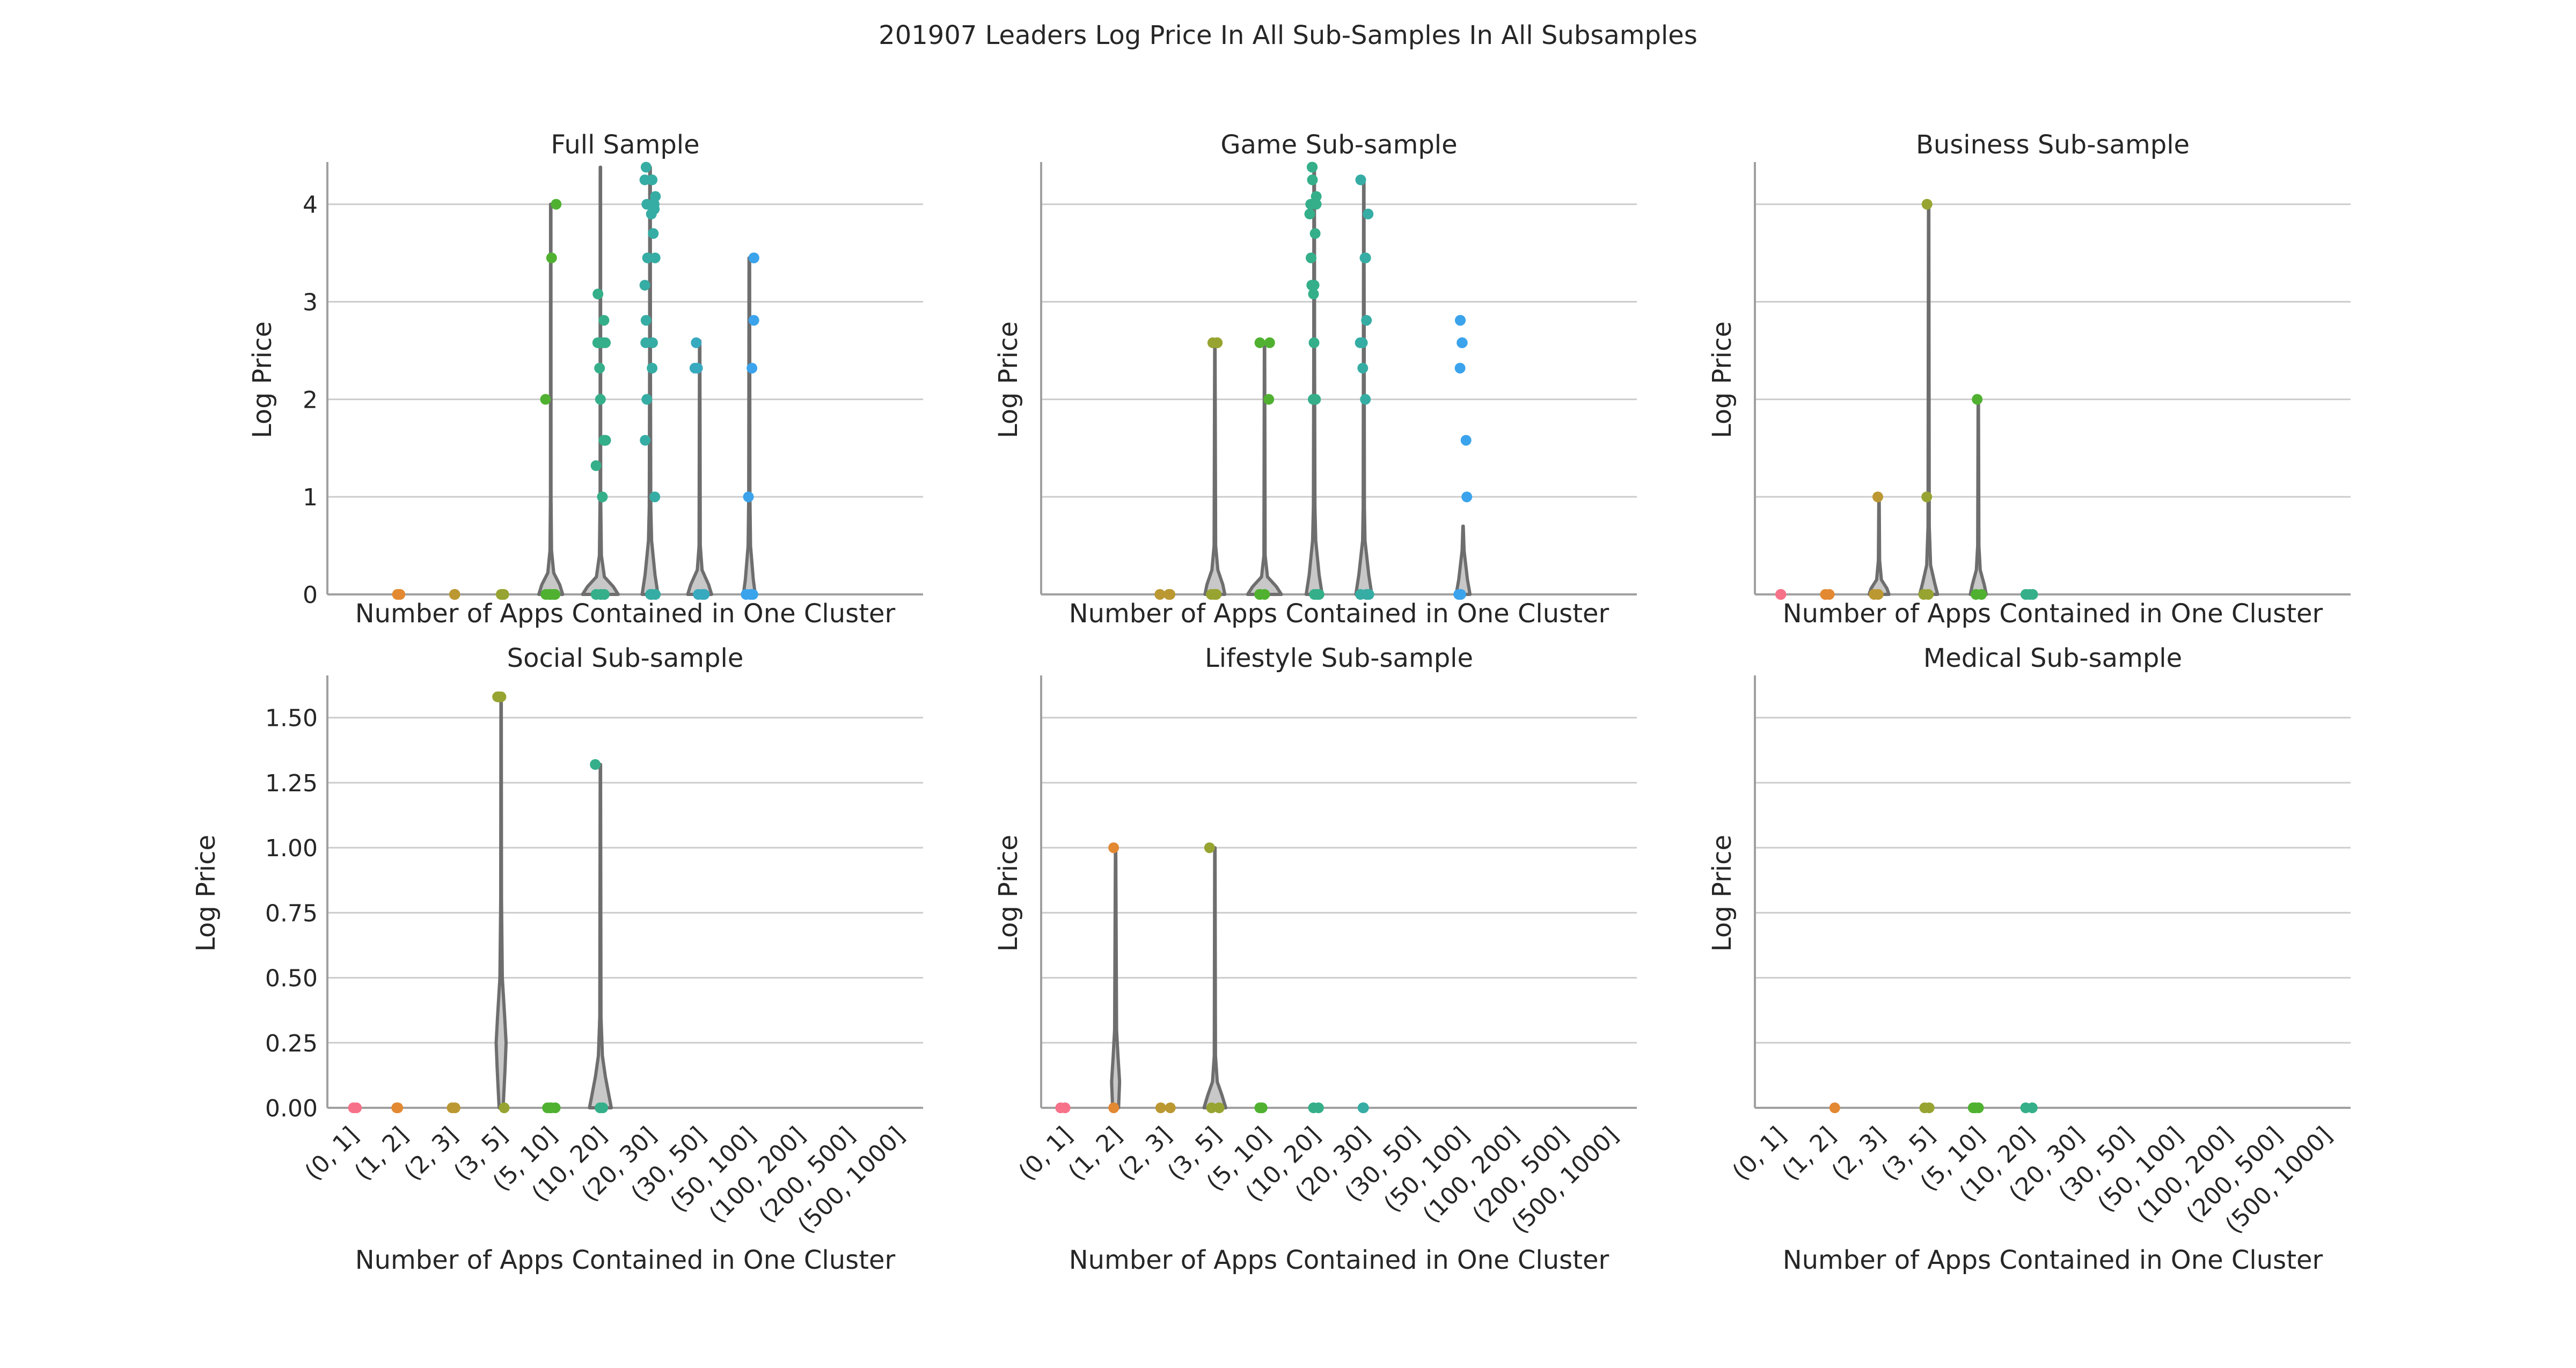 This screenshot has height=1368, width=2576. What do you see at coordinates (310, 400) in the screenshot?
I see `y-tick-label: 2` at bounding box center [310, 400].